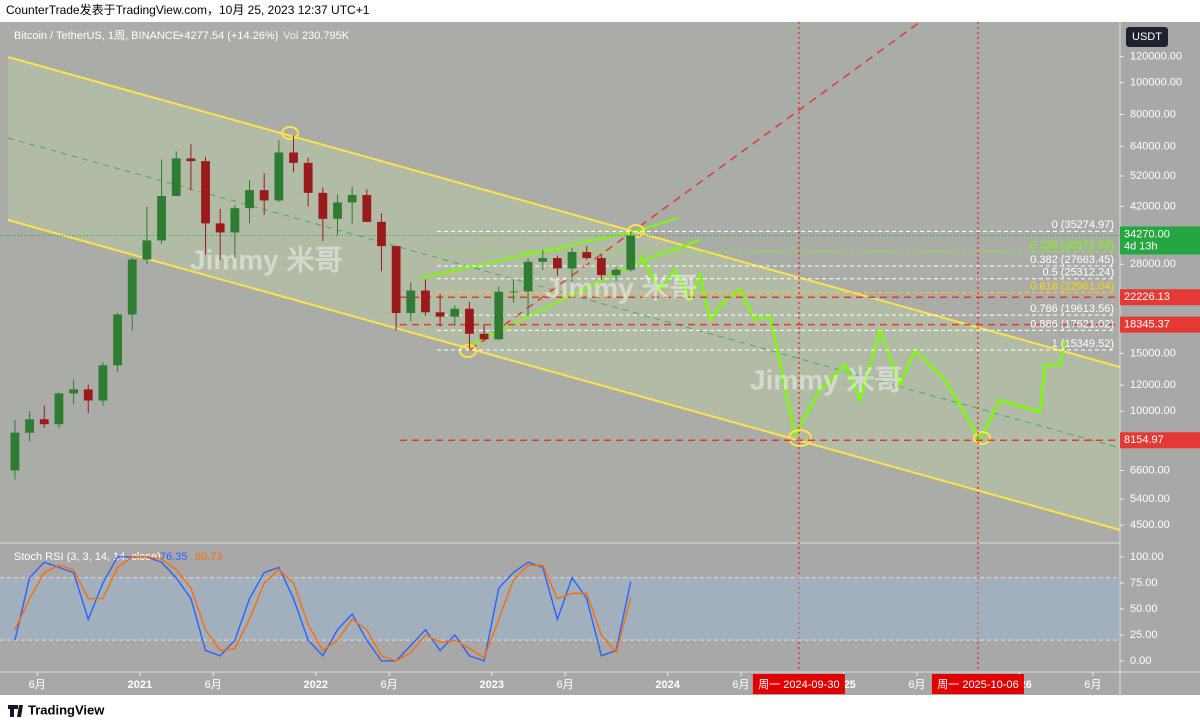  What do you see at coordinates (1072, 246) in the screenshot?
I see `fib-label: 0.236 (30572.58)` at bounding box center [1072, 246].